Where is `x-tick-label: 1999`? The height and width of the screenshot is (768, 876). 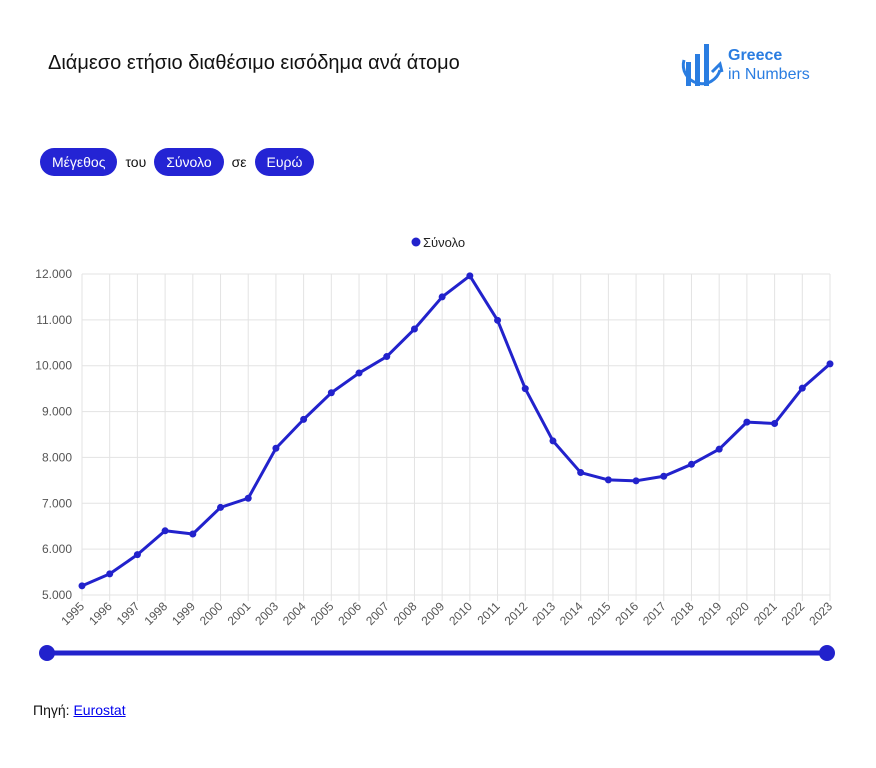
x-tick-label: 1999 is located at coordinates (183, 613).